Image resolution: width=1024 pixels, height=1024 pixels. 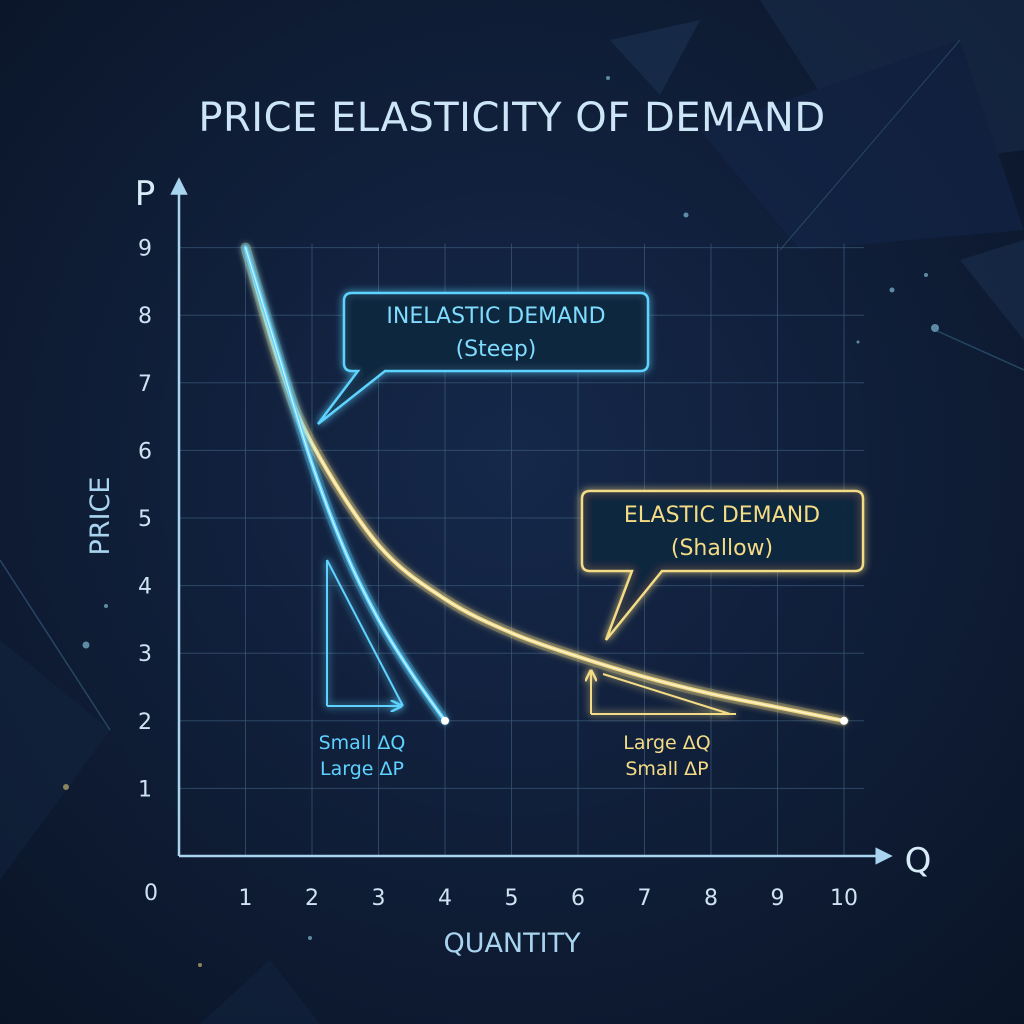 What do you see at coordinates (495, 316) in the screenshot?
I see `inelastic-callout-title: INELASTIC DEMAND` at bounding box center [495, 316].